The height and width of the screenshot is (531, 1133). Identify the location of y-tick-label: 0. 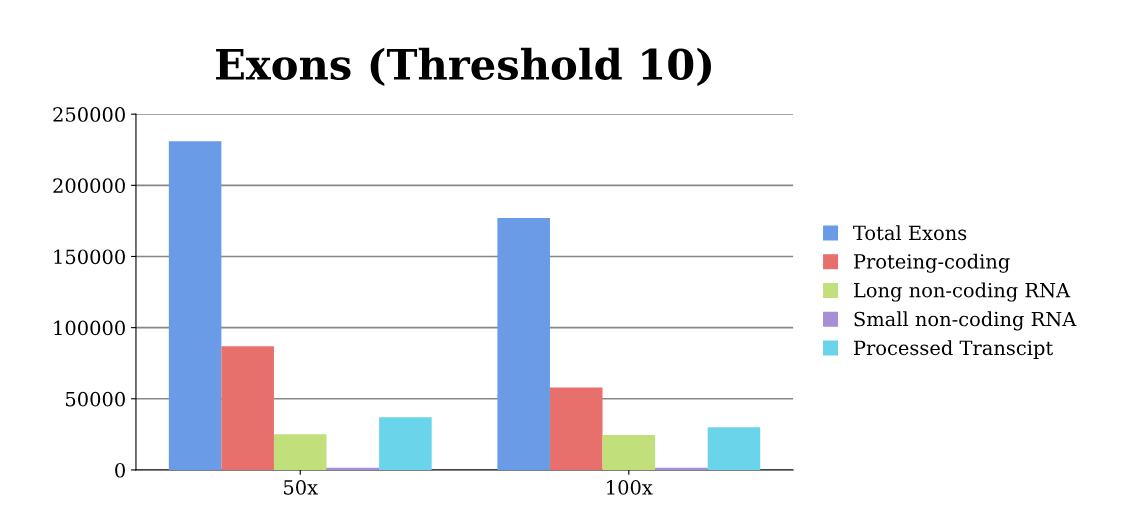
(120, 470).